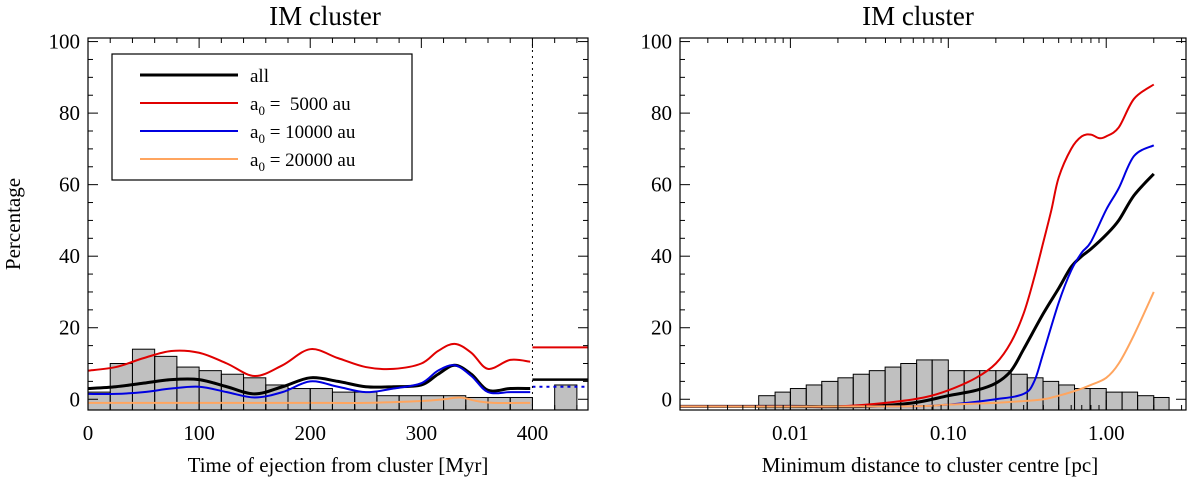 The height and width of the screenshot is (480, 1200). What do you see at coordinates (790, 433) in the screenshot?
I see `right-xtick-label: 0.01` at bounding box center [790, 433].